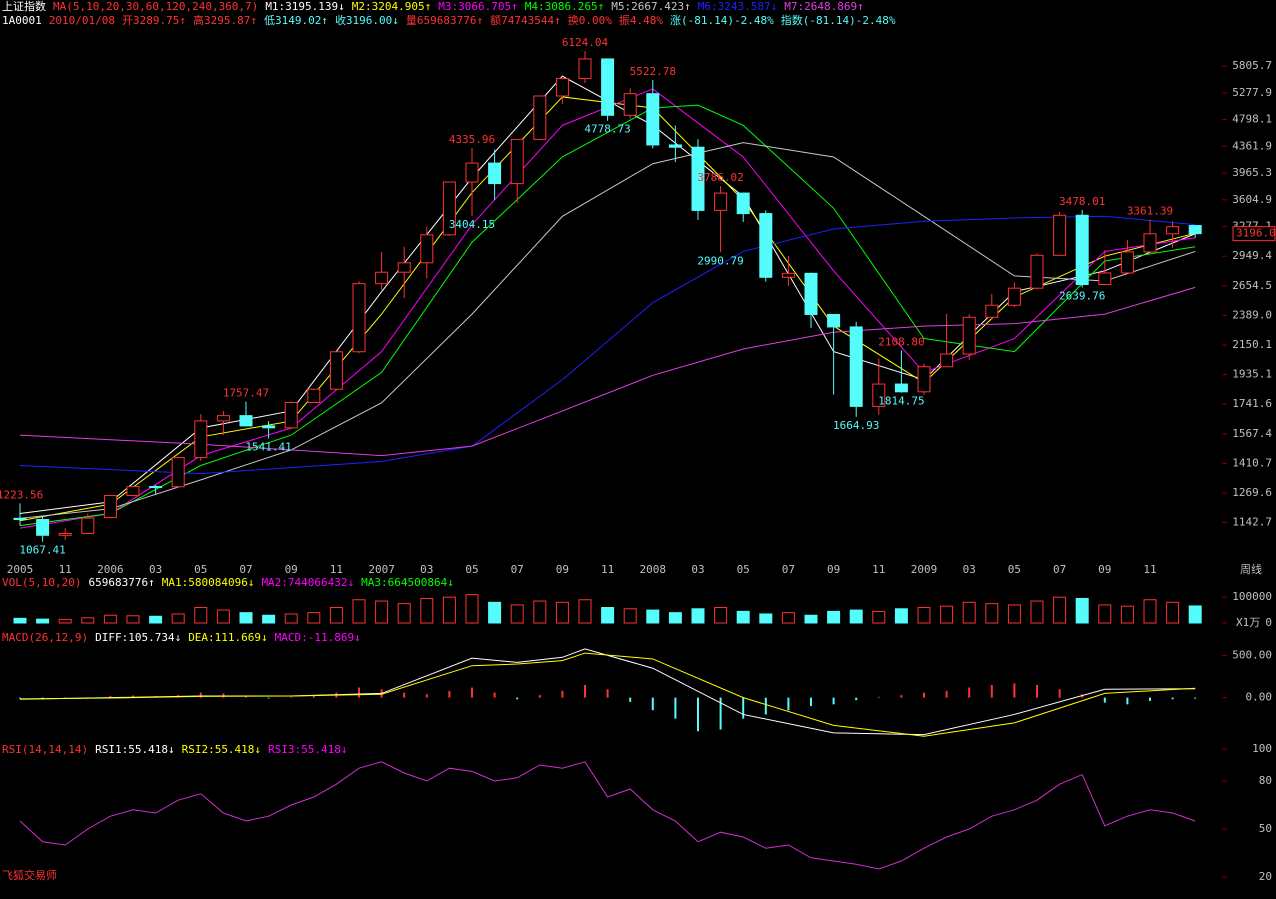 Image resolution: width=1276 pixels, height=899 pixels. What do you see at coordinates (1149, 569) in the screenshot?
I see `x-tick-label: 11` at bounding box center [1149, 569].